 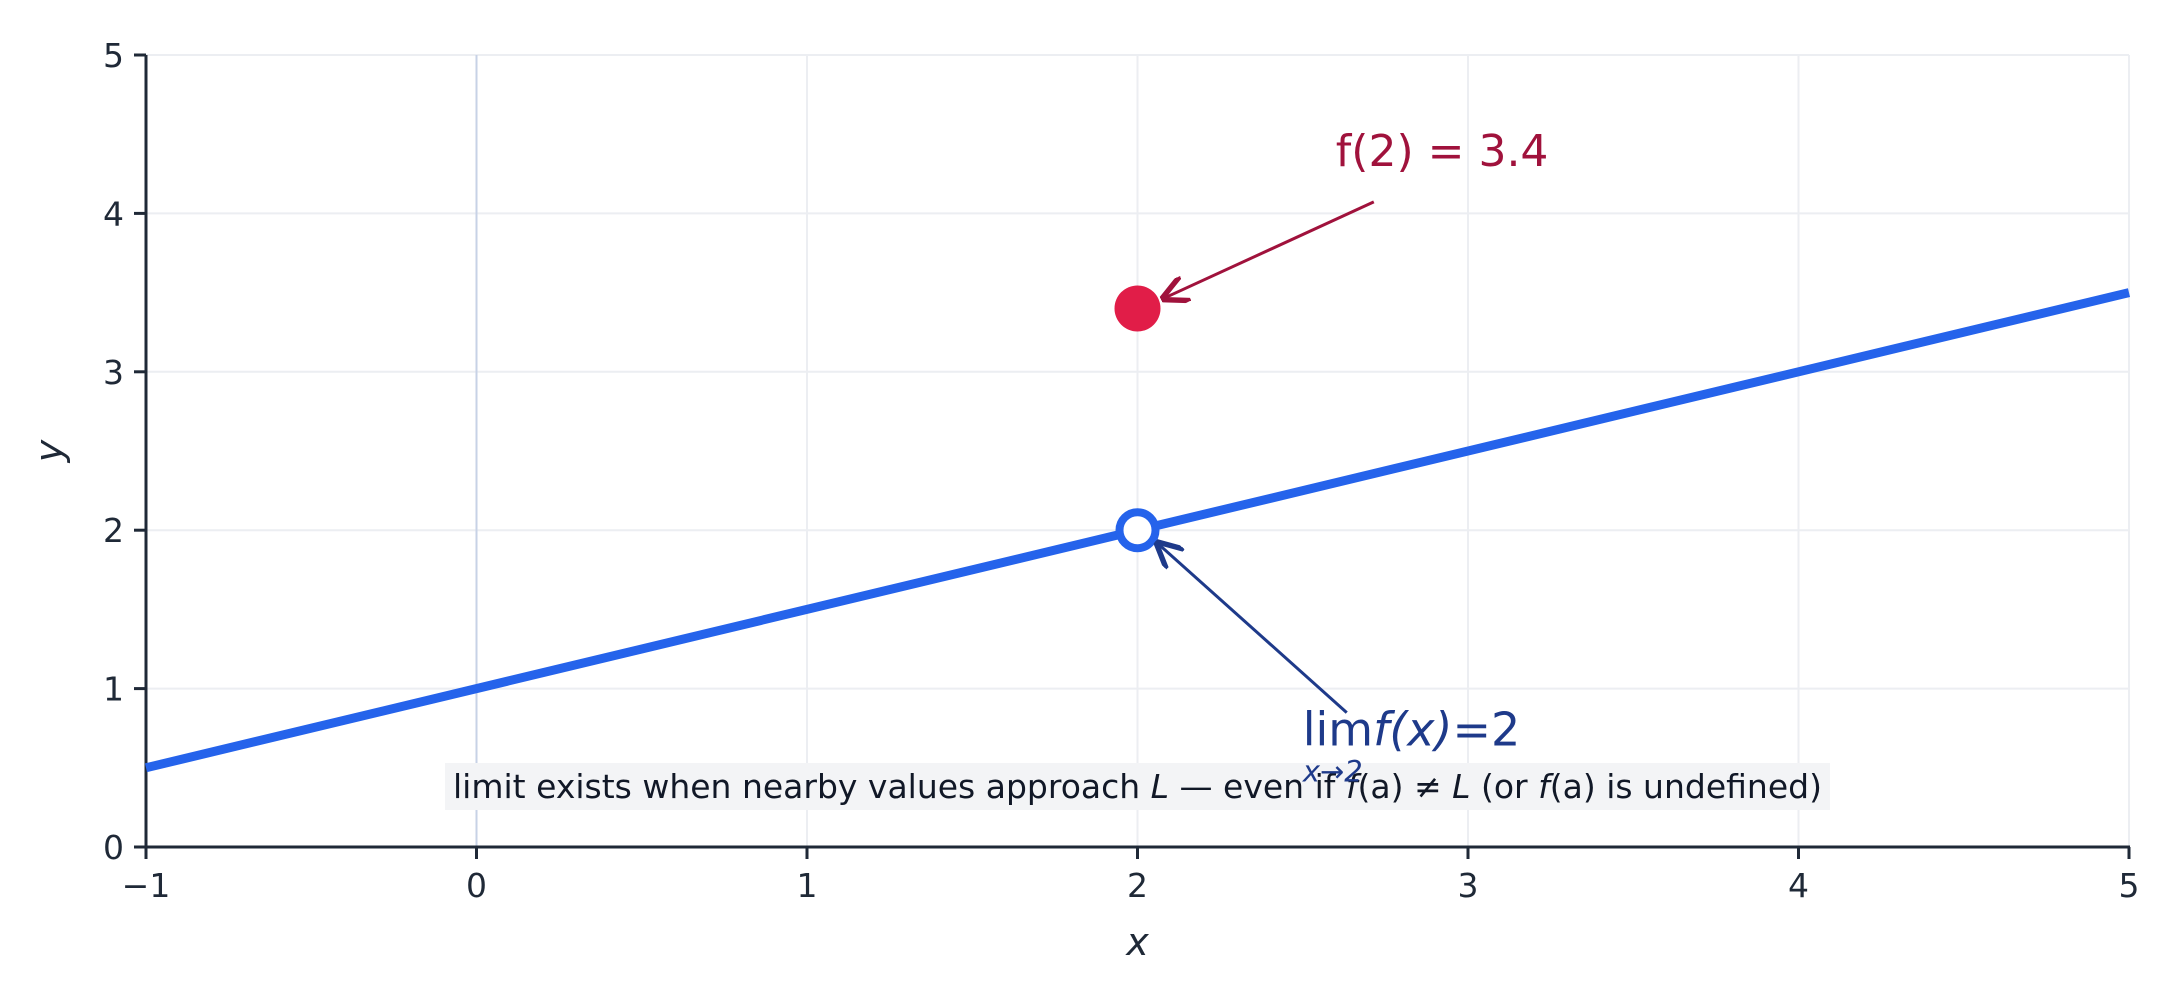 I want to click on note-part: (or, so click(x=1504, y=786).